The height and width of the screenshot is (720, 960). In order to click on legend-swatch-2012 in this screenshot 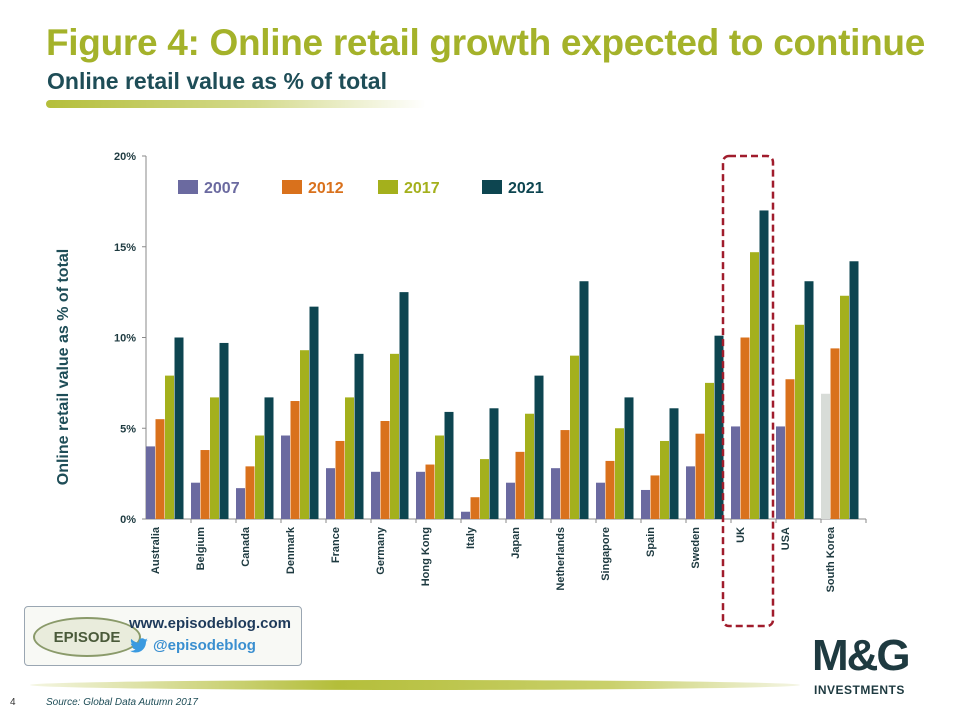, I will do `click(292, 187)`.